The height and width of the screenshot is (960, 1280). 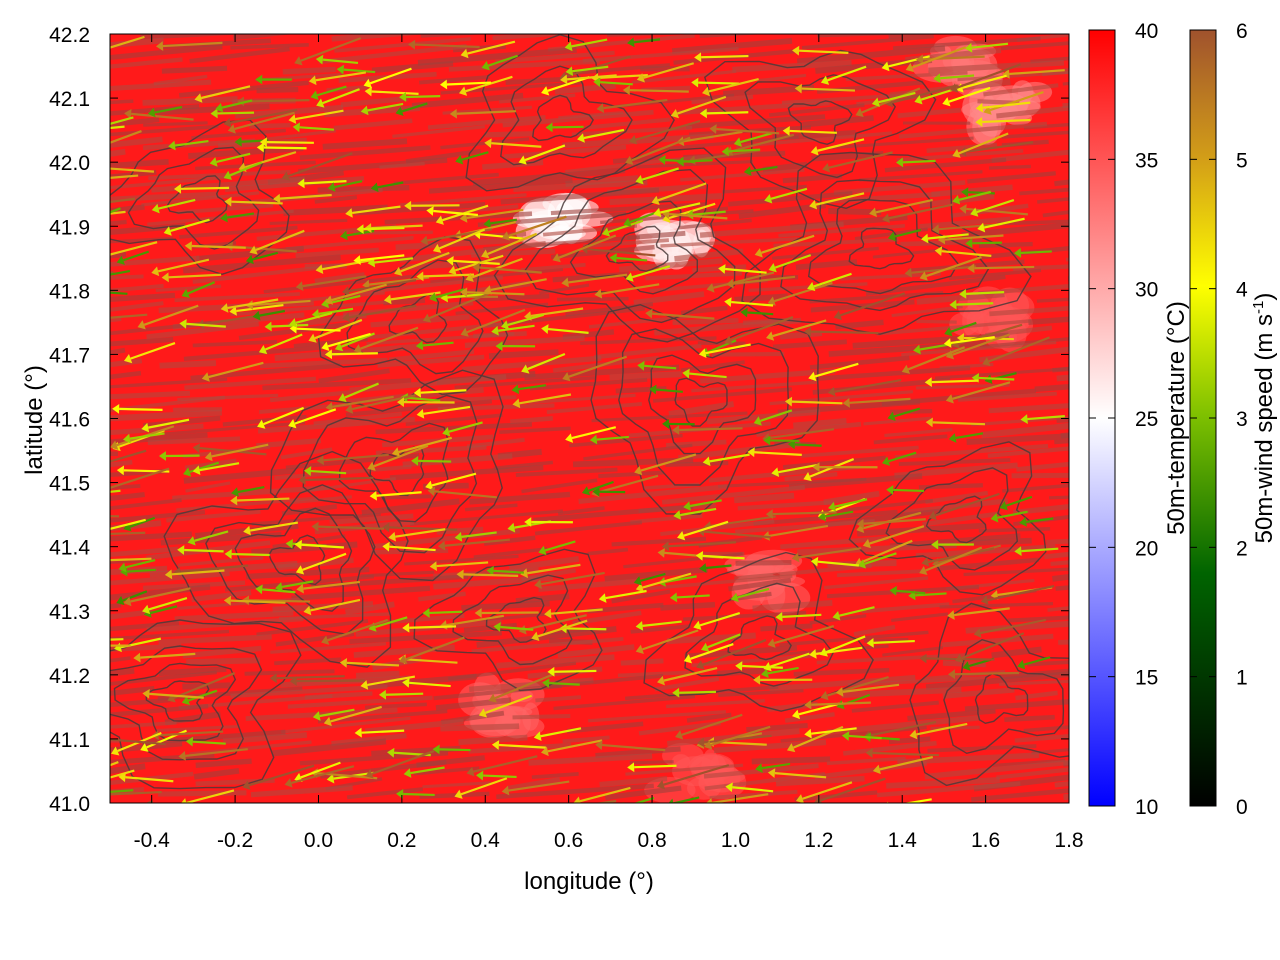 What do you see at coordinates (1242, 807) in the screenshot?
I see `wind-colorbar-tick-label: 0` at bounding box center [1242, 807].